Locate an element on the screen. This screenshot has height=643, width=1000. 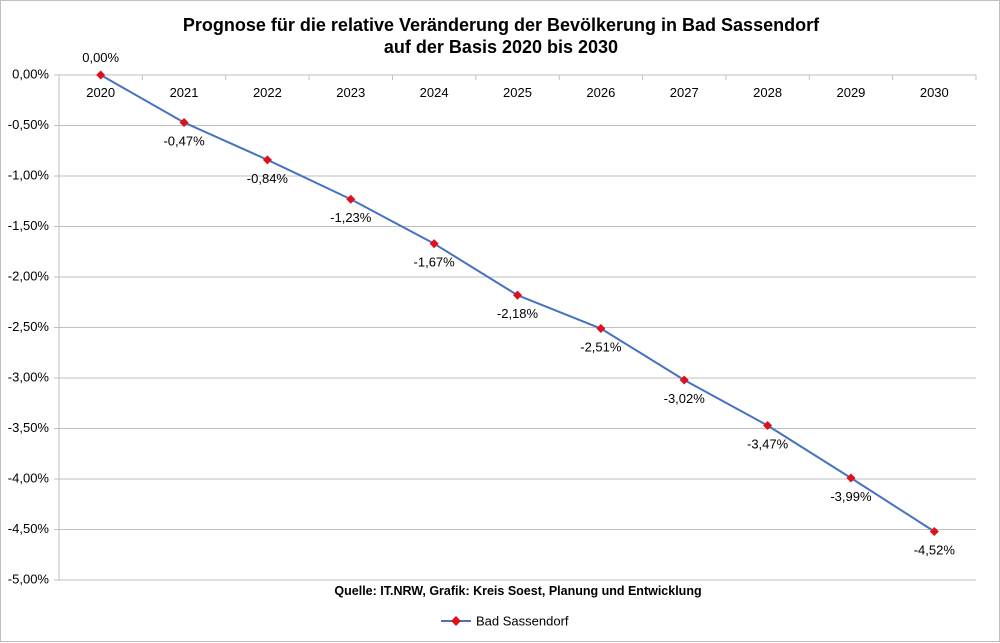
x-tick-label: 2023 is located at coordinates (350, 92).